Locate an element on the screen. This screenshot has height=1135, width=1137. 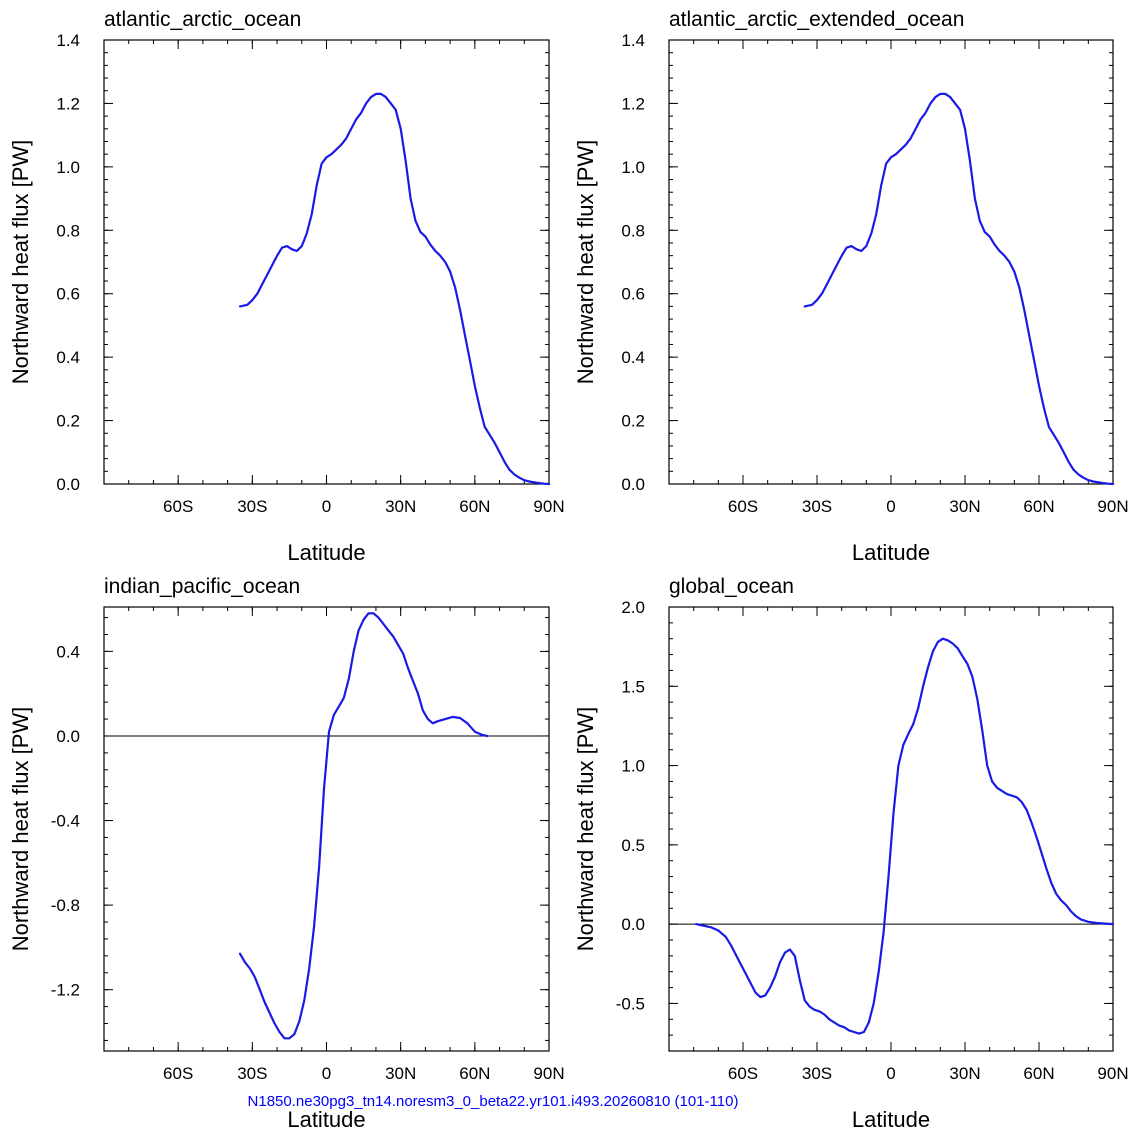
y-tick-label: -0.4 is located at coordinates (65, 821).